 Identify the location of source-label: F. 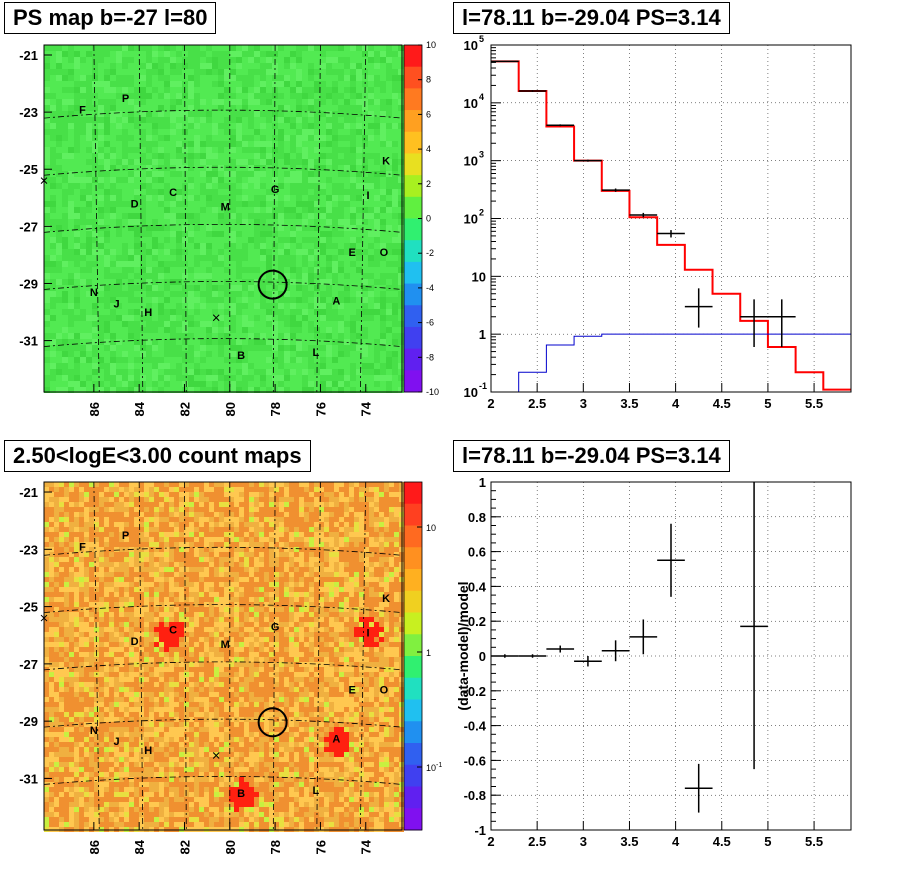
(82, 110).